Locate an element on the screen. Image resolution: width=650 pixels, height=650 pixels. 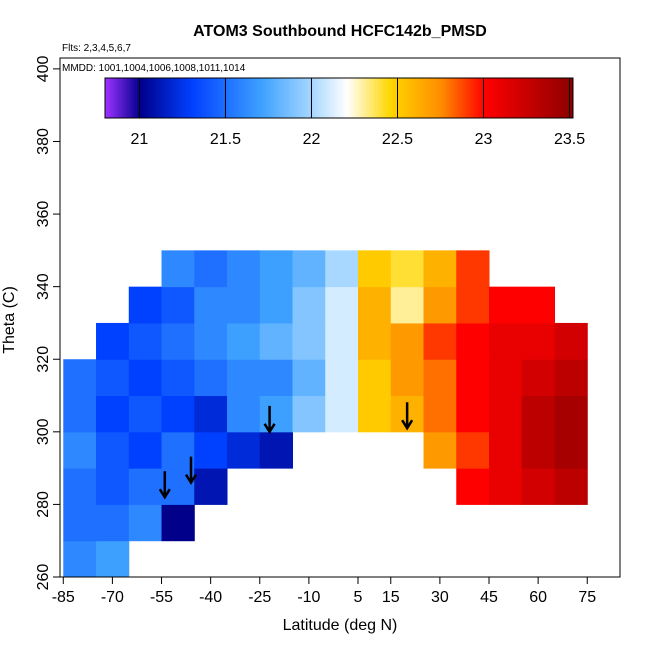
arrow is located at coordinates (269, 420).